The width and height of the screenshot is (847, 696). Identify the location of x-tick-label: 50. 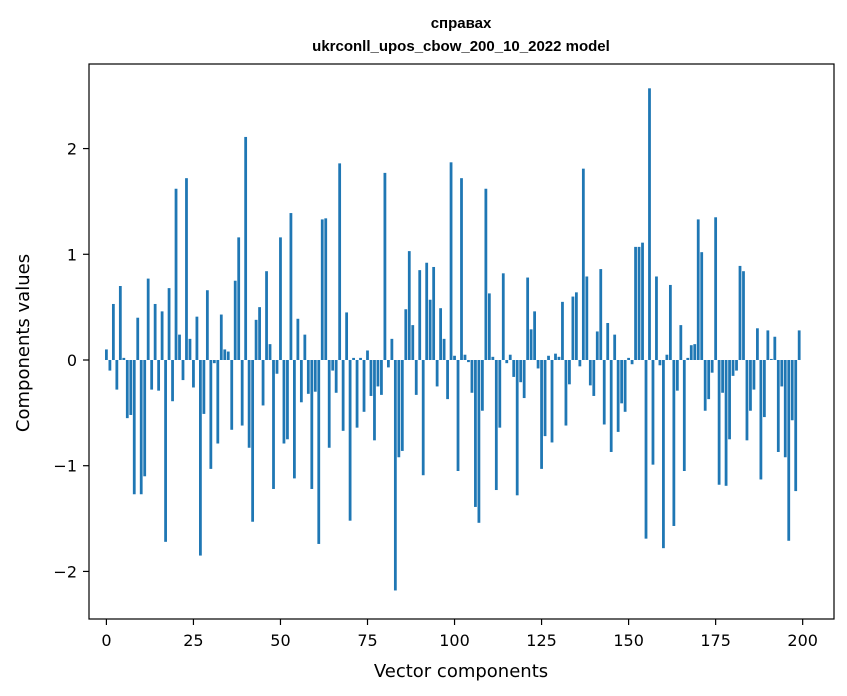
(280, 640).